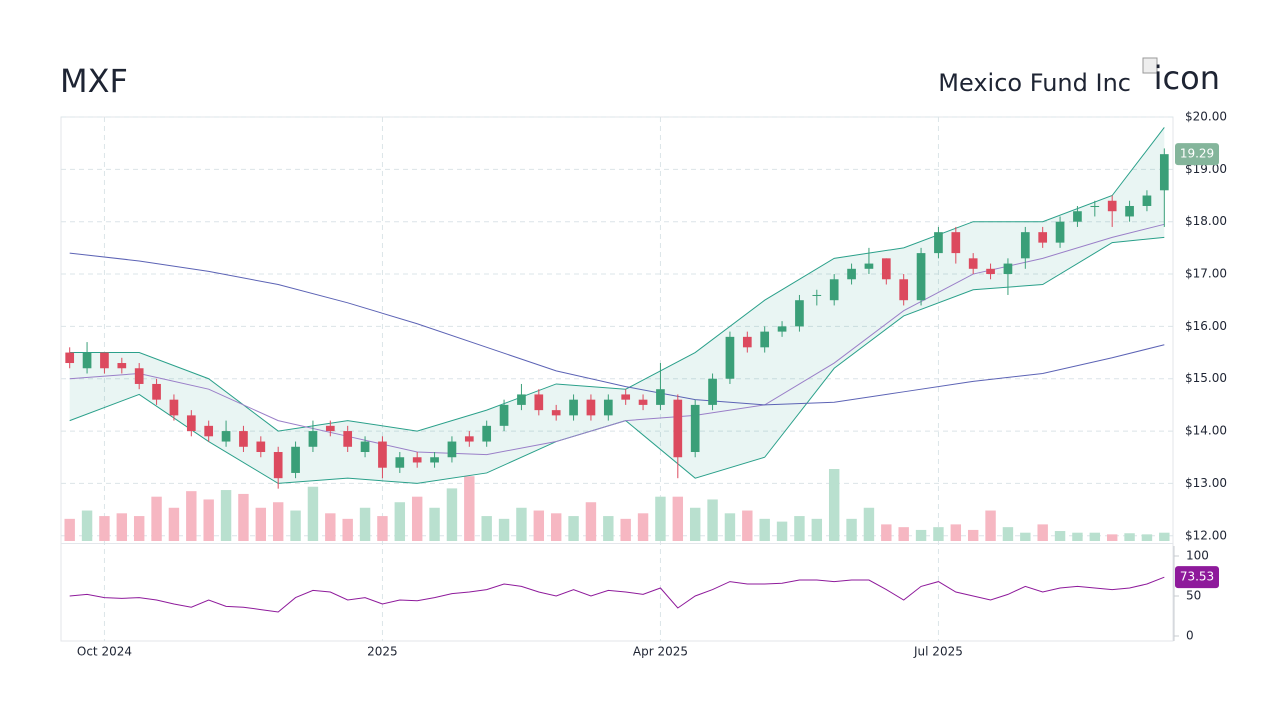  I want to click on x-tick-label: Apr 2025, so click(660, 652).